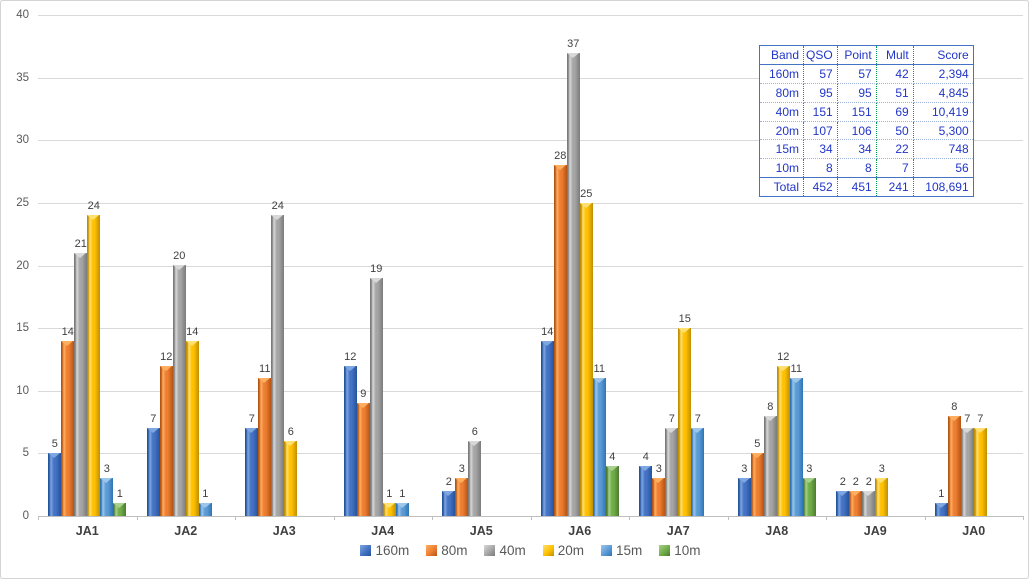  Describe the element at coordinates (22, 265) in the screenshot. I see `y-tick-label: 20` at that location.